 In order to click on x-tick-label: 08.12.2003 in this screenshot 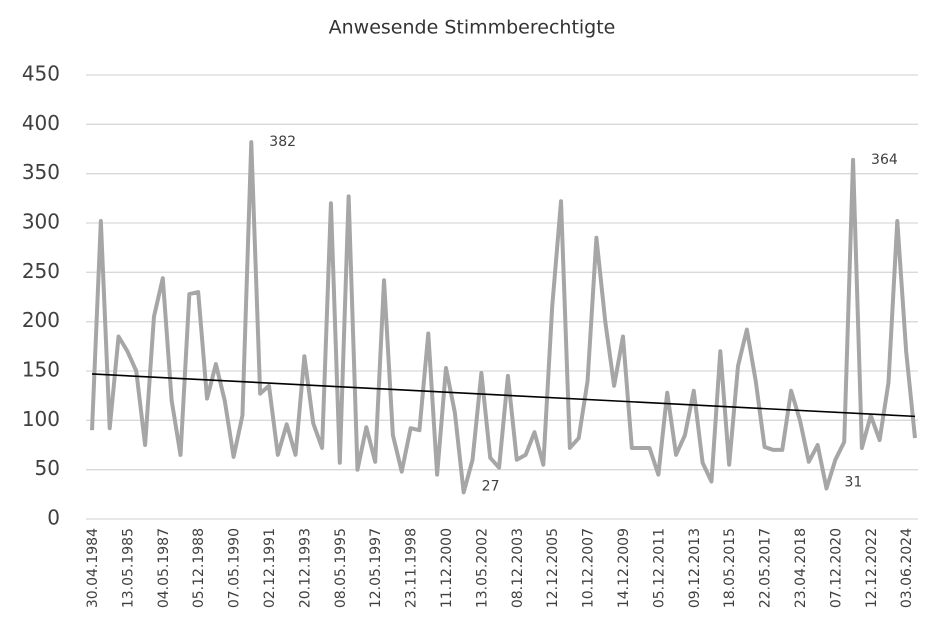, I will do `click(518, 568)`.